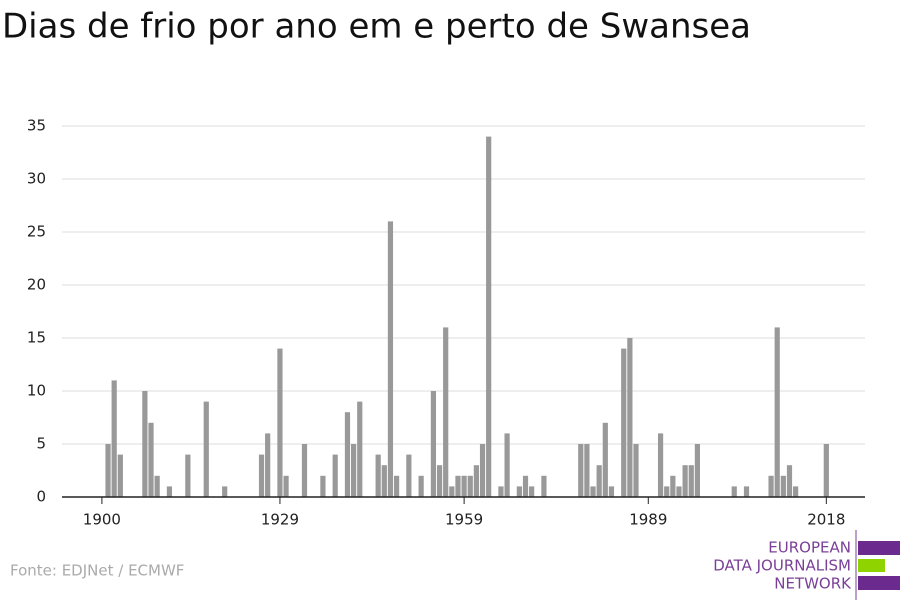  Describe the element at coordinates (102, 520) in the screenshot. I see `x-tick-label: 1900` at that location.